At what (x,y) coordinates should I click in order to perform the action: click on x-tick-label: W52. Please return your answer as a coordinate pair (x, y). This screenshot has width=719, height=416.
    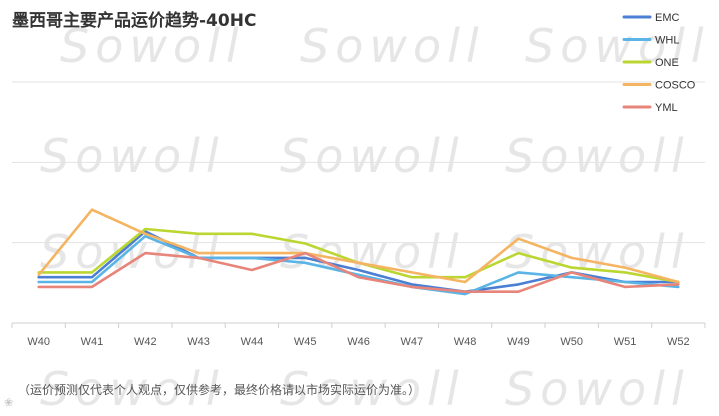
    Looking at the image, I should click on (678, 342).